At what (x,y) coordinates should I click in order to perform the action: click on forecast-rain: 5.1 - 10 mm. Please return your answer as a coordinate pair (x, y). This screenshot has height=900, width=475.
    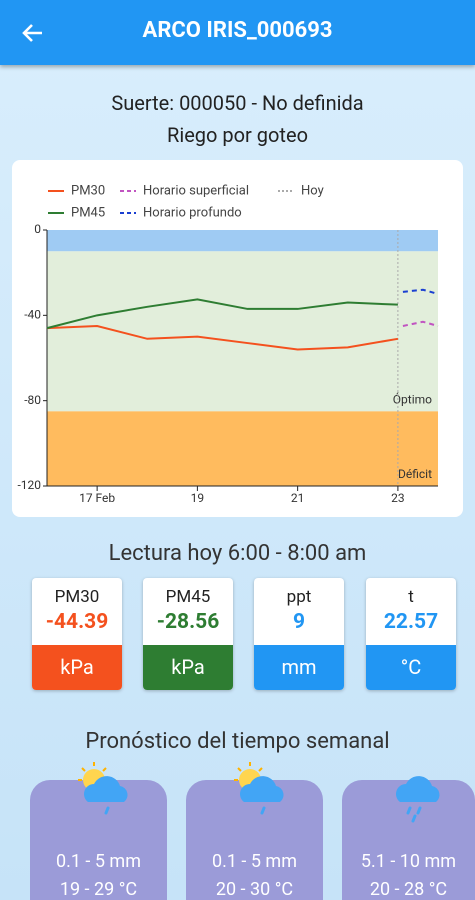
    Looking at the image, I should click on (408, 861).